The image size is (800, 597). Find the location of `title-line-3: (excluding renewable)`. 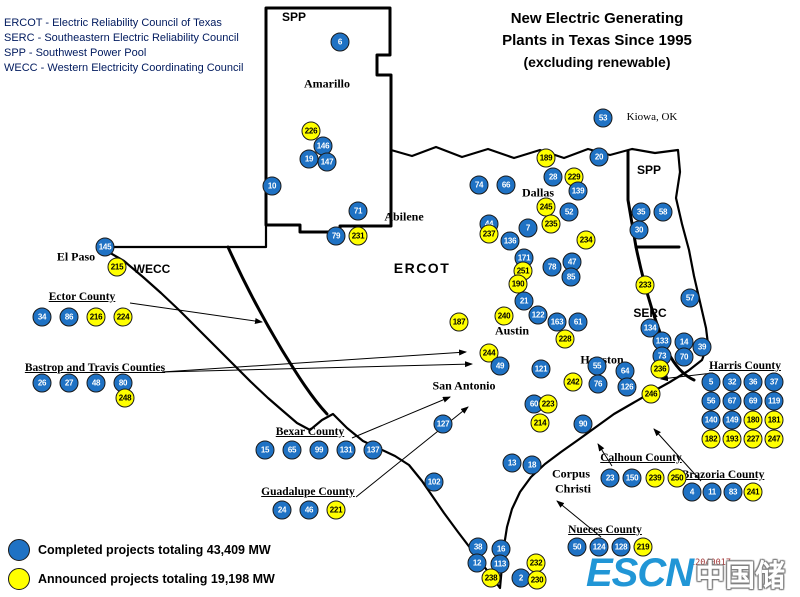

title-line-3: (excluding renewable) is located at coordinates (597, 61).